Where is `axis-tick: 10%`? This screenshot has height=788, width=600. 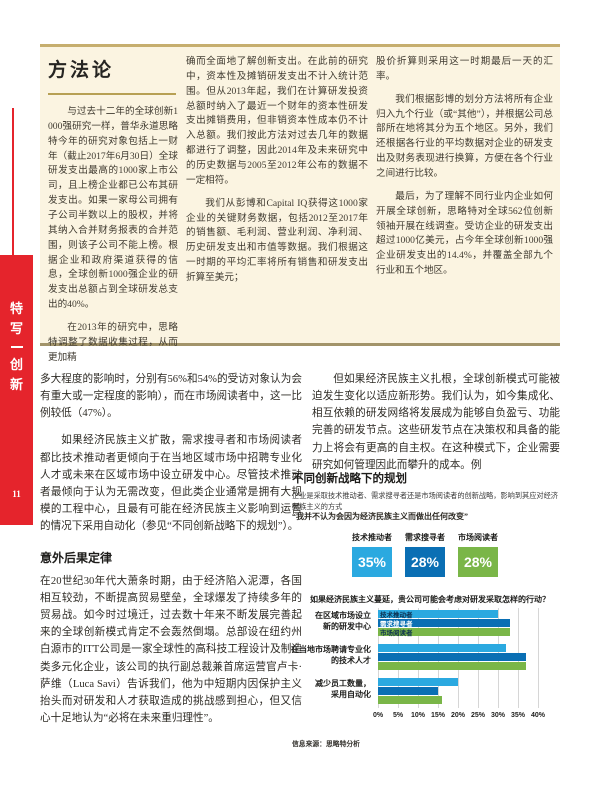
axis-tick: 10% is located at coordinates (418, 715).